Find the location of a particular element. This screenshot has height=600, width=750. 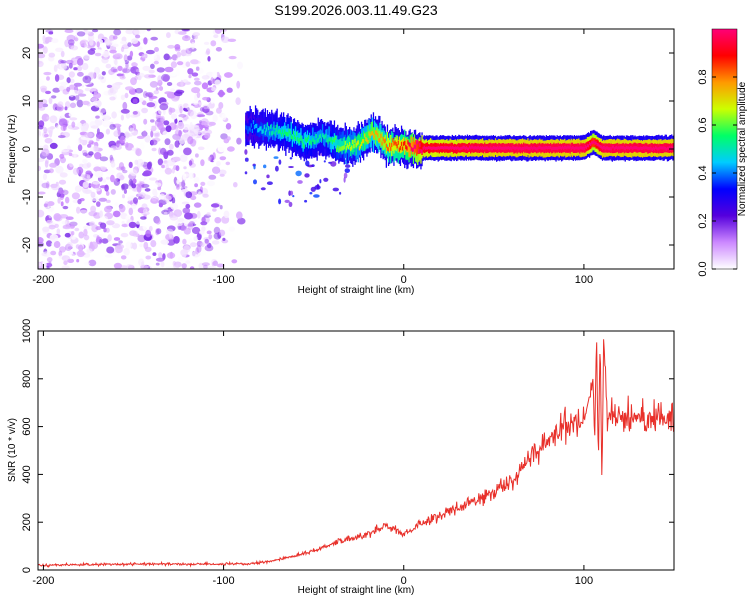

axis-tick-label: 20 is located at coordinates (27, 53).